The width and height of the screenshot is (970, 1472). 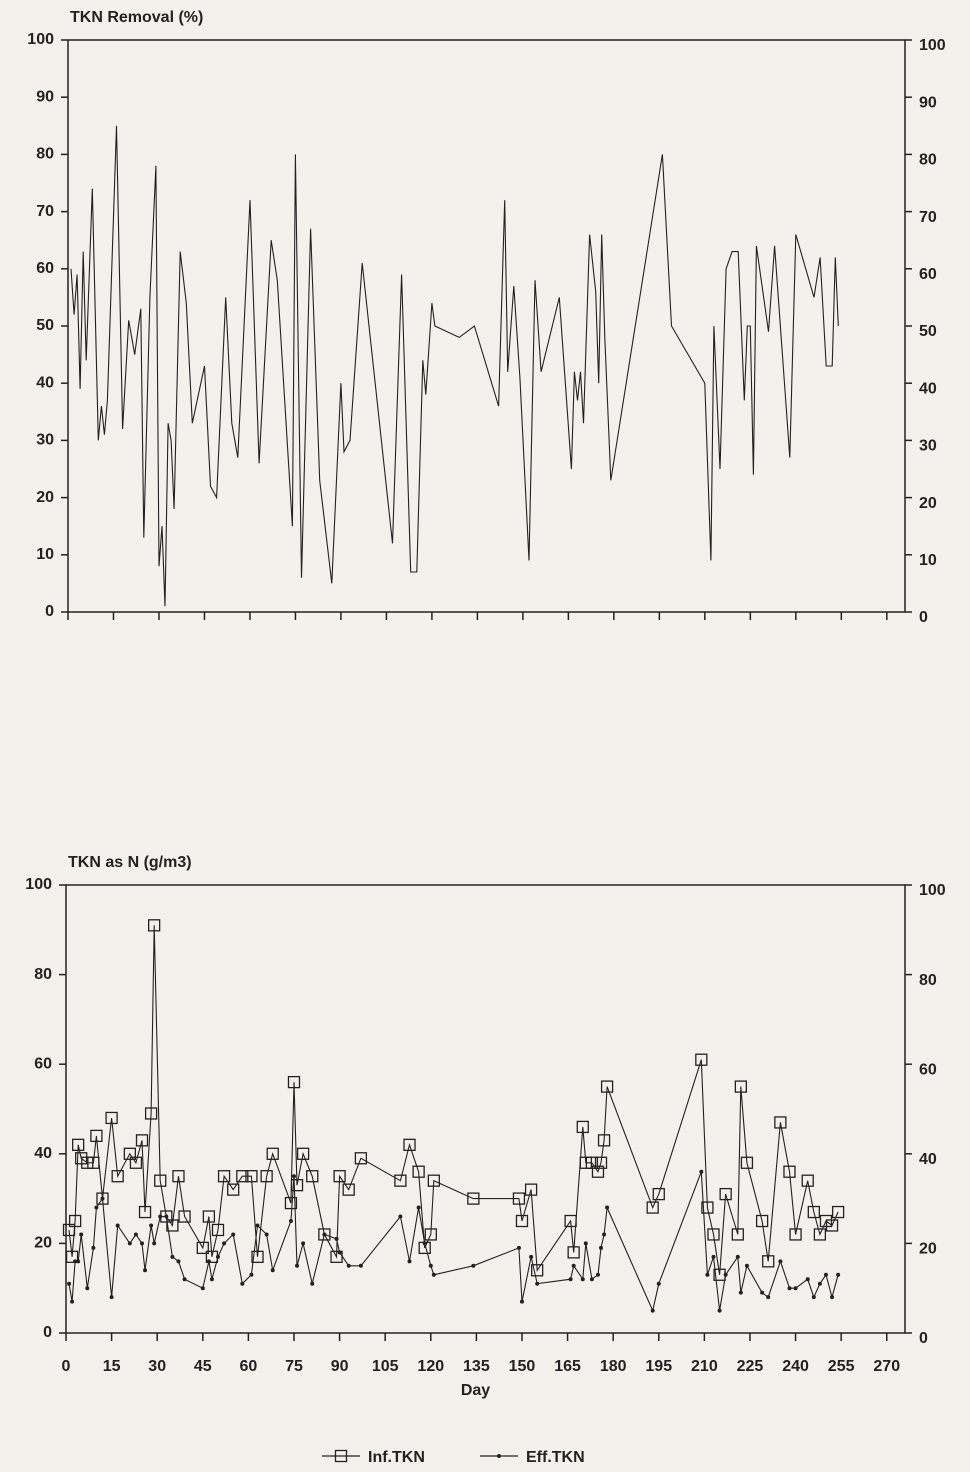 What do you see at coordinates (340, 1366) in the screenshot?
I see `x-tick-label: 90` at bounding box center [340, 1366].